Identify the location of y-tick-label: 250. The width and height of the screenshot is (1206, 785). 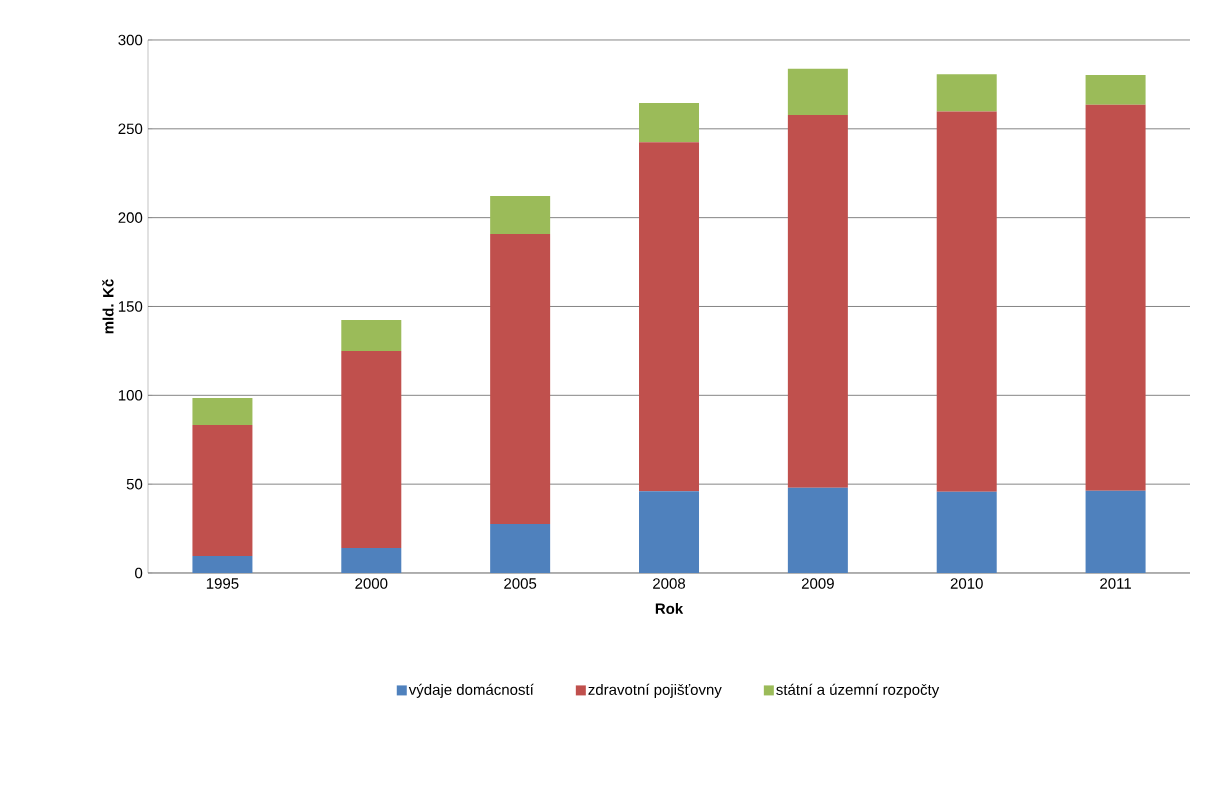
(130, 129).